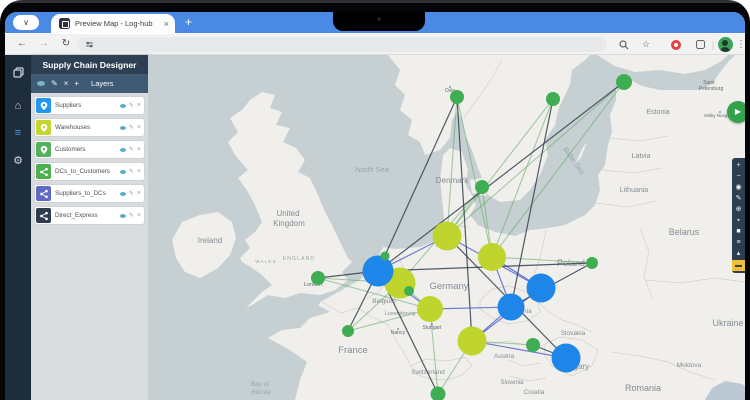 This screenshot has height=400, width=750. I want to click on map-label: United, so click(287, 213).